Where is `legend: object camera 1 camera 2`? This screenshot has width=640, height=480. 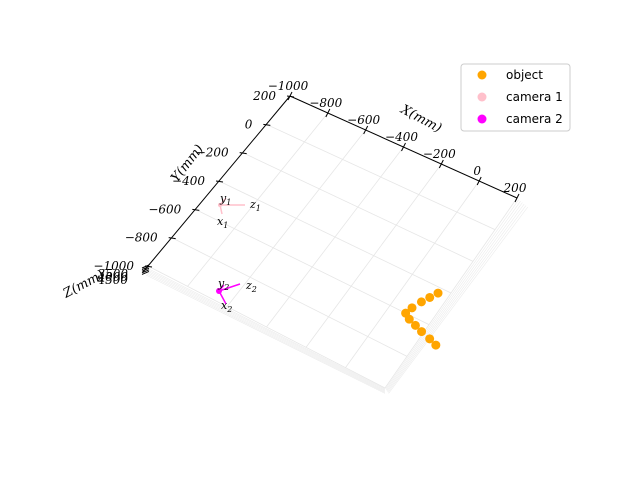 legend: object camera 1 camera 2 is located at coordinates (515, 97).